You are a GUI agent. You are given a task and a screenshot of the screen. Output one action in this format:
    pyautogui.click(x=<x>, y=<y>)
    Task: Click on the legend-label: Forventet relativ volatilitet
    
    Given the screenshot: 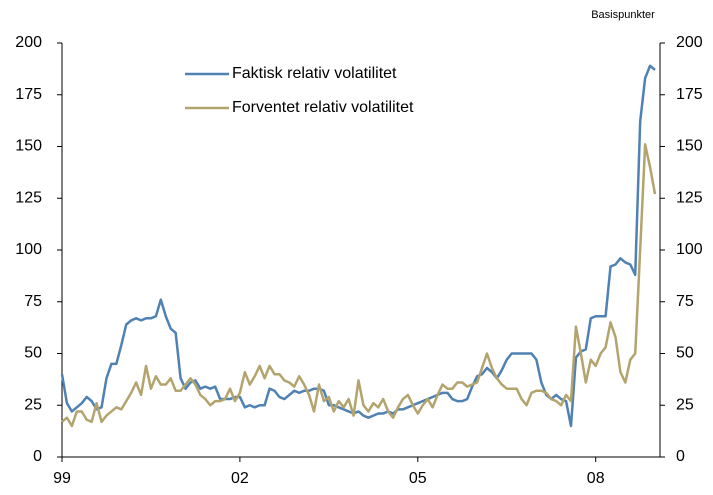 What is the action you would take?
    pyautogui.click(x=323, y=107)
    